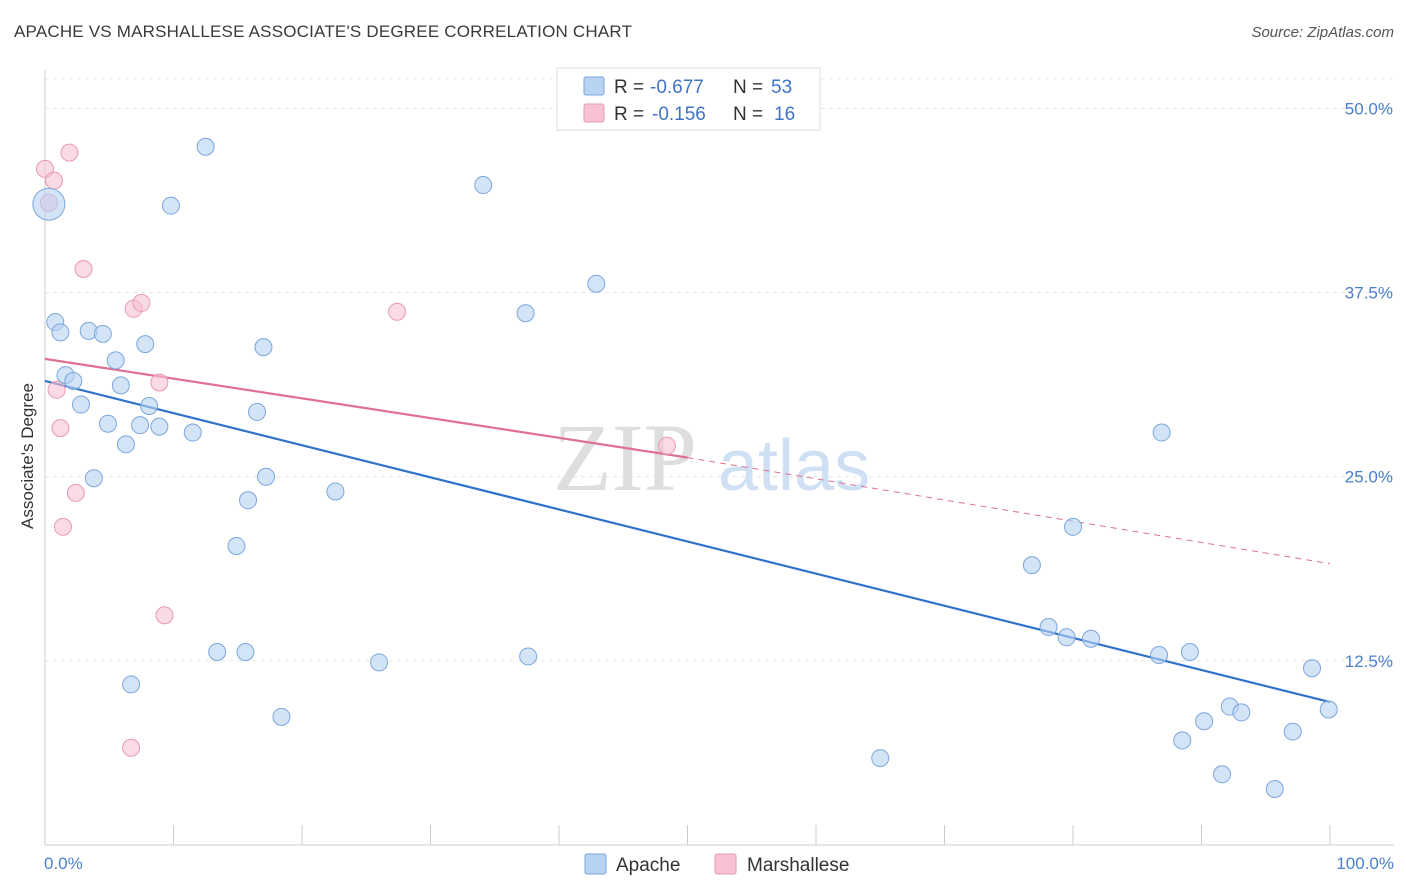  Describe the element at coordinates (648, 865) in the screenshot. I see `legend-label-apache: Apache` at that location.